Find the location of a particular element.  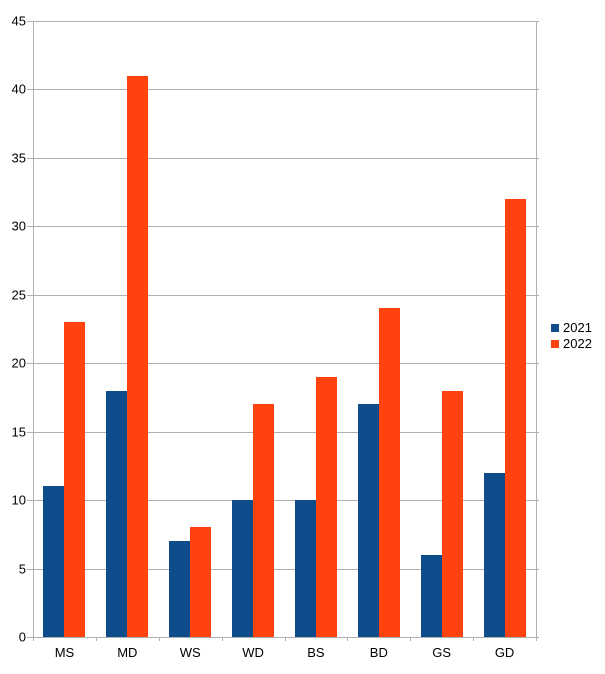

legend-label-2021: 2021 is located at coordinates (577, 327).